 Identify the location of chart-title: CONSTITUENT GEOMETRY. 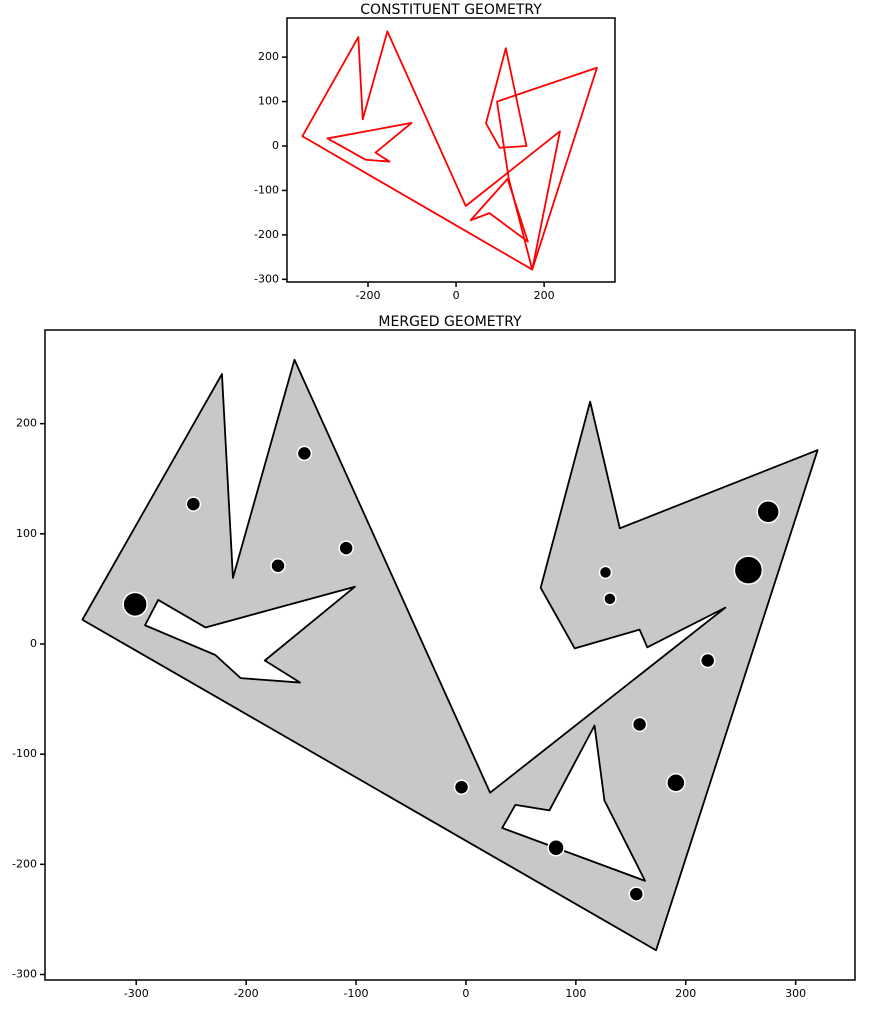
(451, 10).